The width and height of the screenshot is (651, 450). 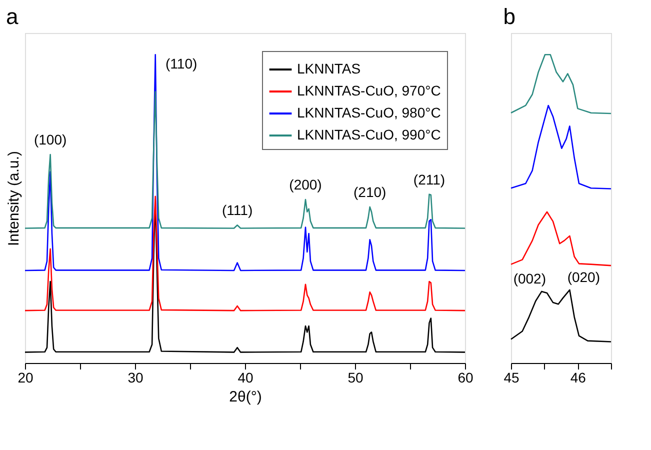 I want to click on legend-label: LKNNTAS-CuO, 970°C, so click(x=369, y=90).